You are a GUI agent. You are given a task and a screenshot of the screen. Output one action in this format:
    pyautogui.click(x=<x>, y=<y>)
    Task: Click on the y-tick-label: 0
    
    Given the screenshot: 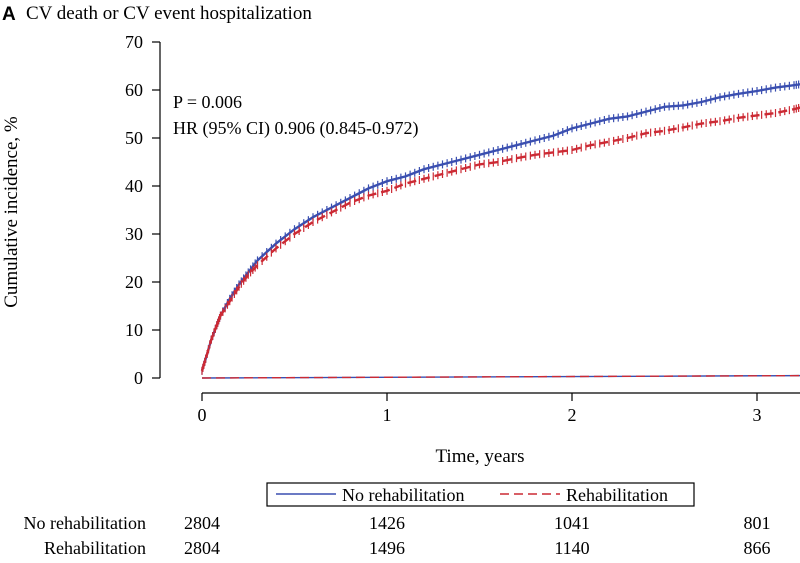 What is the action you would take?
    pyautogui.click(x=138, y=378)
    